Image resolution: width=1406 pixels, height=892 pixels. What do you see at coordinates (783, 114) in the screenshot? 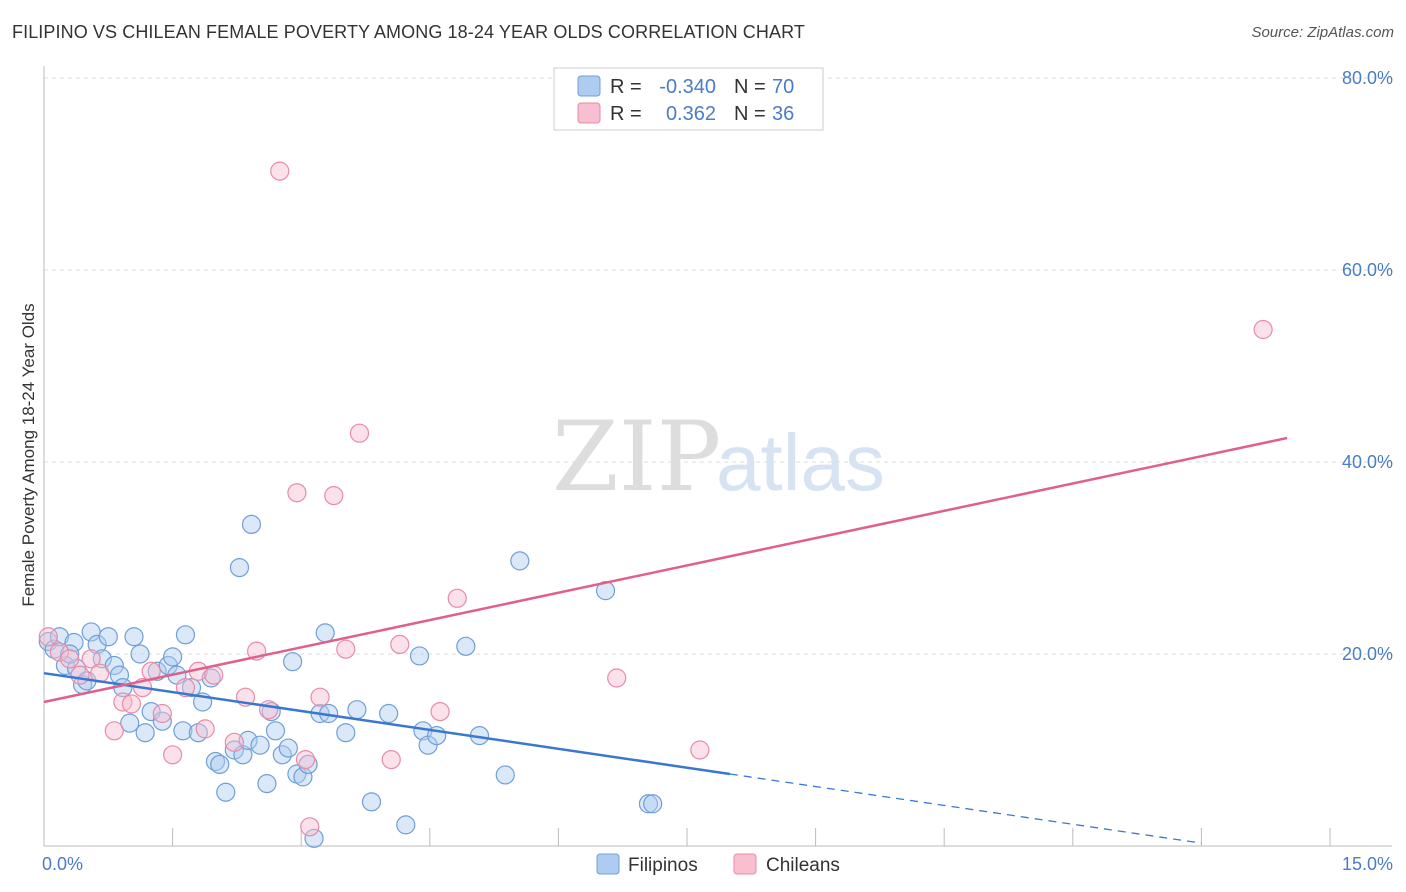
I see `legend-n-value: 36` at bounding box center [783, 114].